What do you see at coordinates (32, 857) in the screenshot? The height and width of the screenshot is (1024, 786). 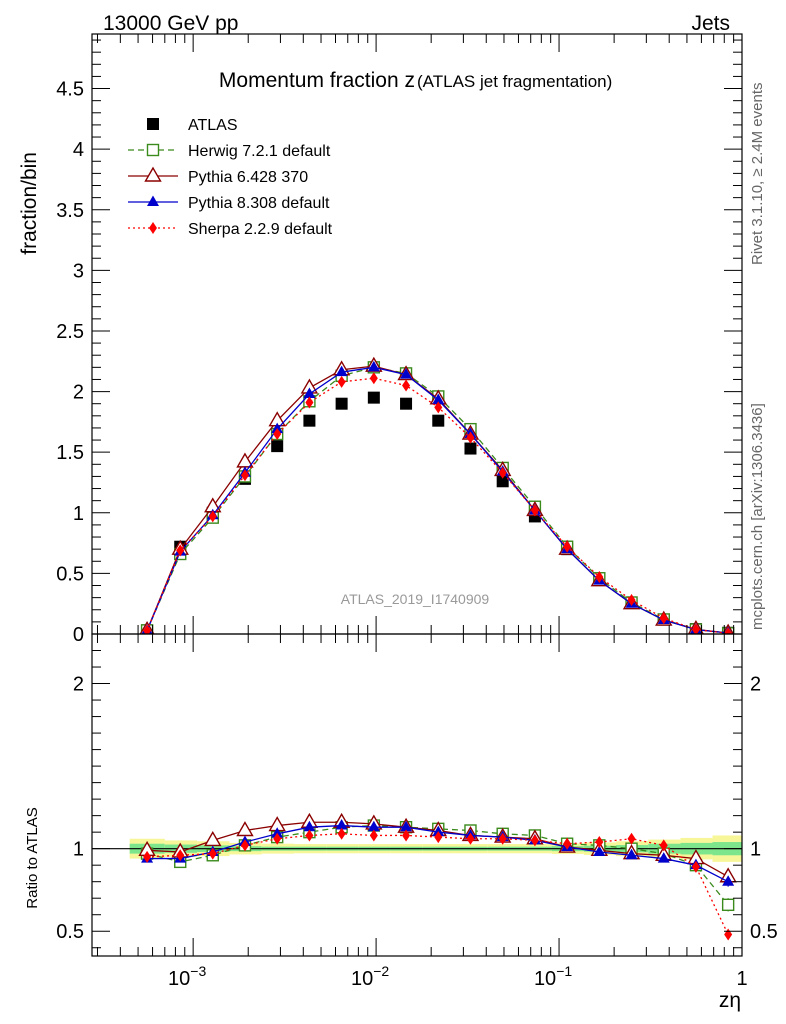 I see `ratio-y-axis-label: Ratio to ATLAS` at bounding box center [32, 857].